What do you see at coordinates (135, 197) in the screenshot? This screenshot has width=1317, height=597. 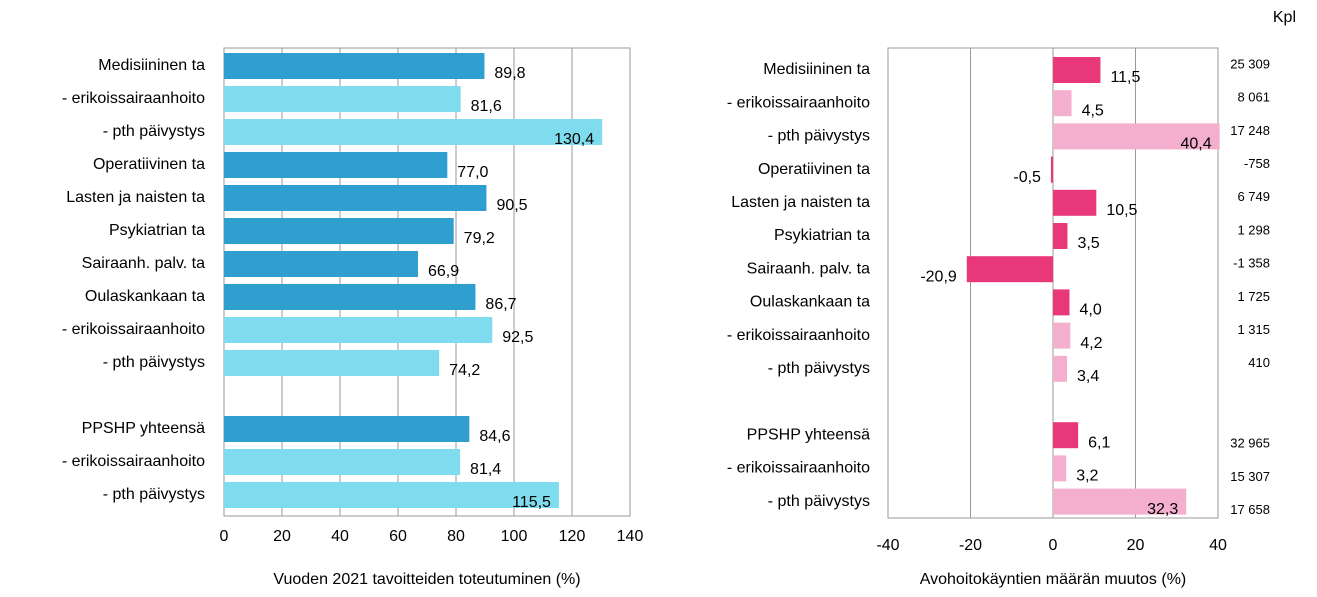 I see `category-label: Lasten ja naisten ta` at bounding box center [135, 197].